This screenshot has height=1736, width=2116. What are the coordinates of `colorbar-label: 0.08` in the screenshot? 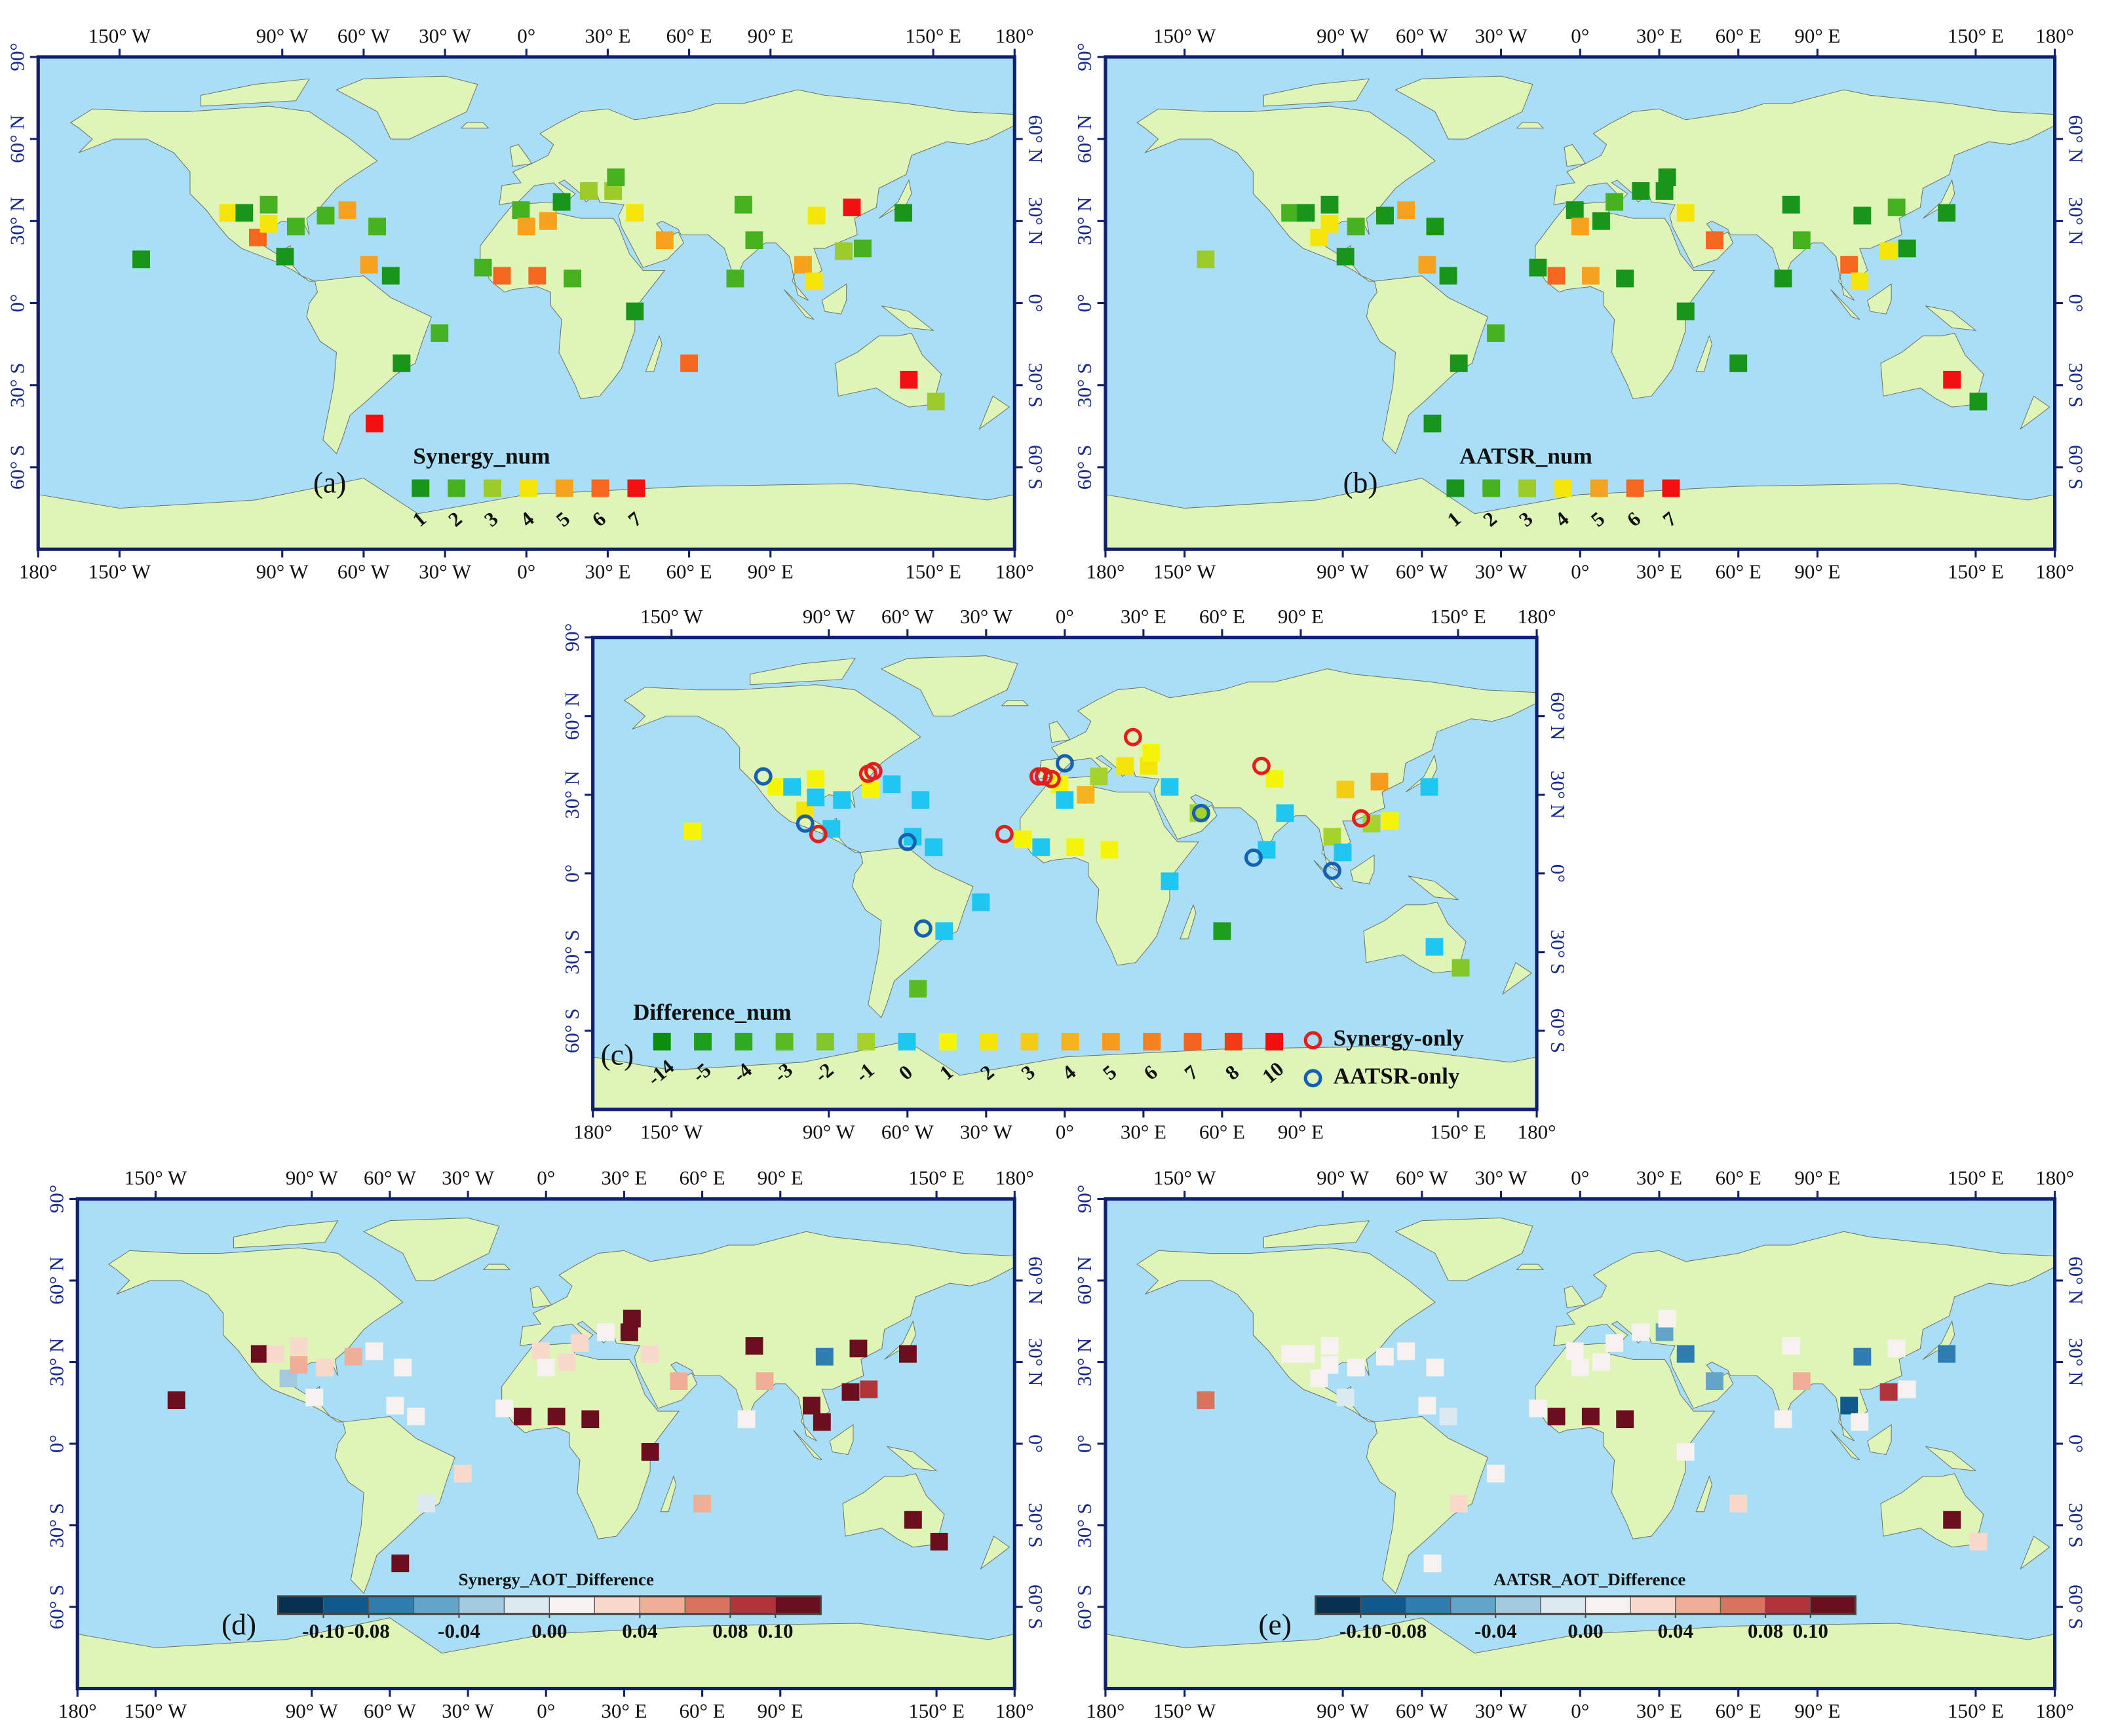 It's located at (1765, 1630).